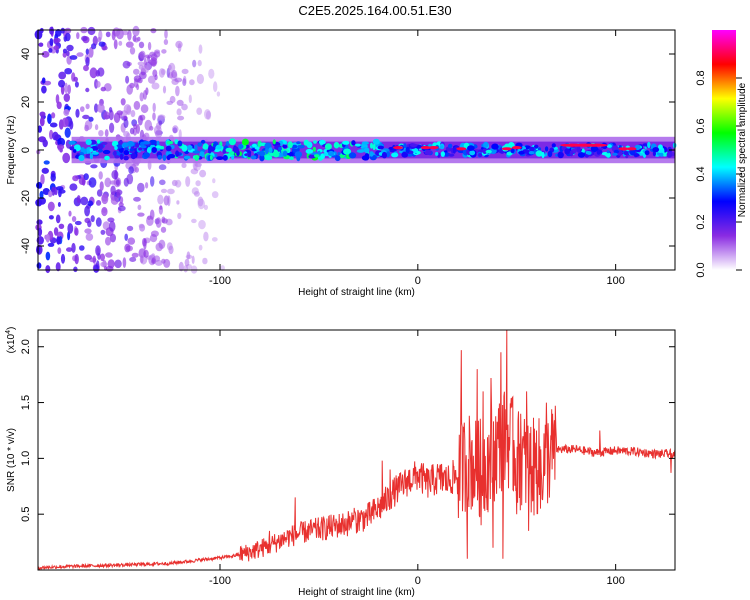  What do you see at coordinates (26, 54) in the screenshot?
I see `y-tick-label: 40` at bounding box center [26, 54].